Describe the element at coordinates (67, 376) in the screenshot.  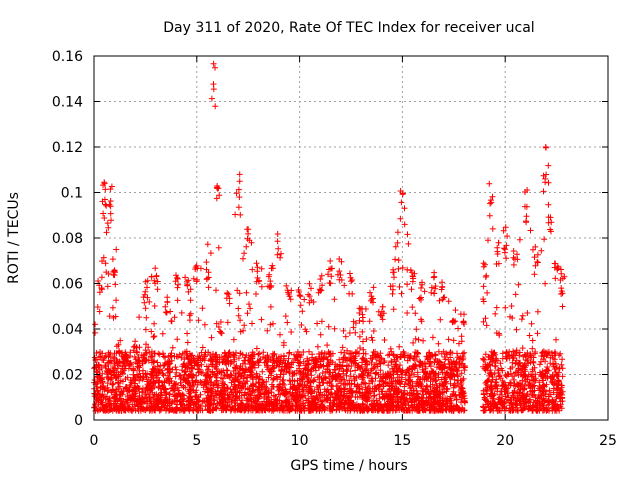
I see `y-tick-label: 0.02` at that location.